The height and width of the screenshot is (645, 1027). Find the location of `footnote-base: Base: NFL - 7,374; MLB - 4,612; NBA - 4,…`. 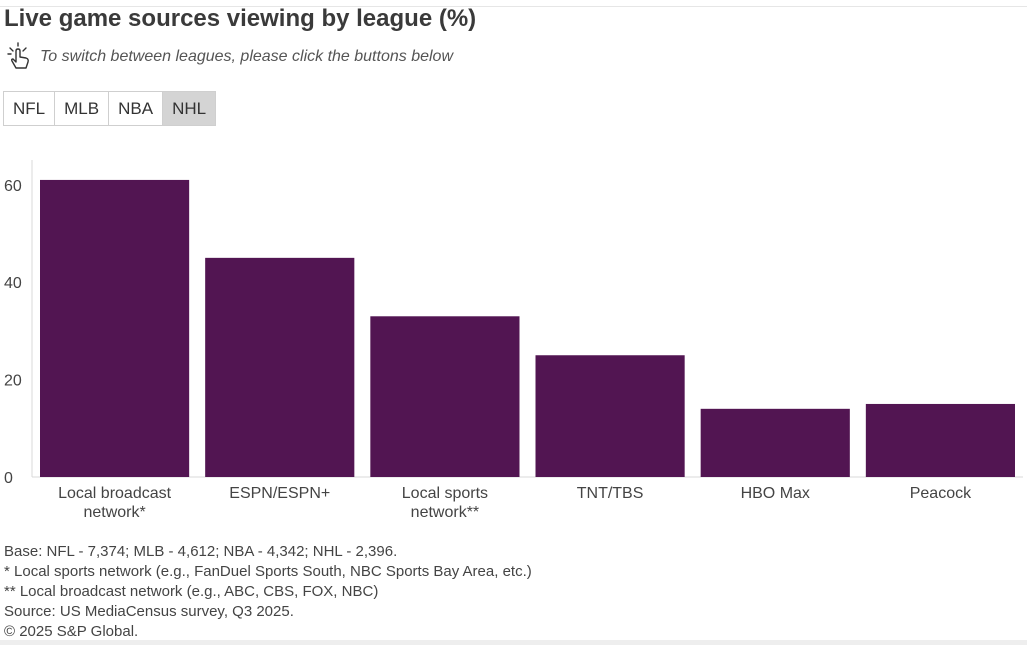

footnote-base: Base: NFL - 7,374; MLB - 4,612; NBA - 4,… is located at coordinates (201, 551).